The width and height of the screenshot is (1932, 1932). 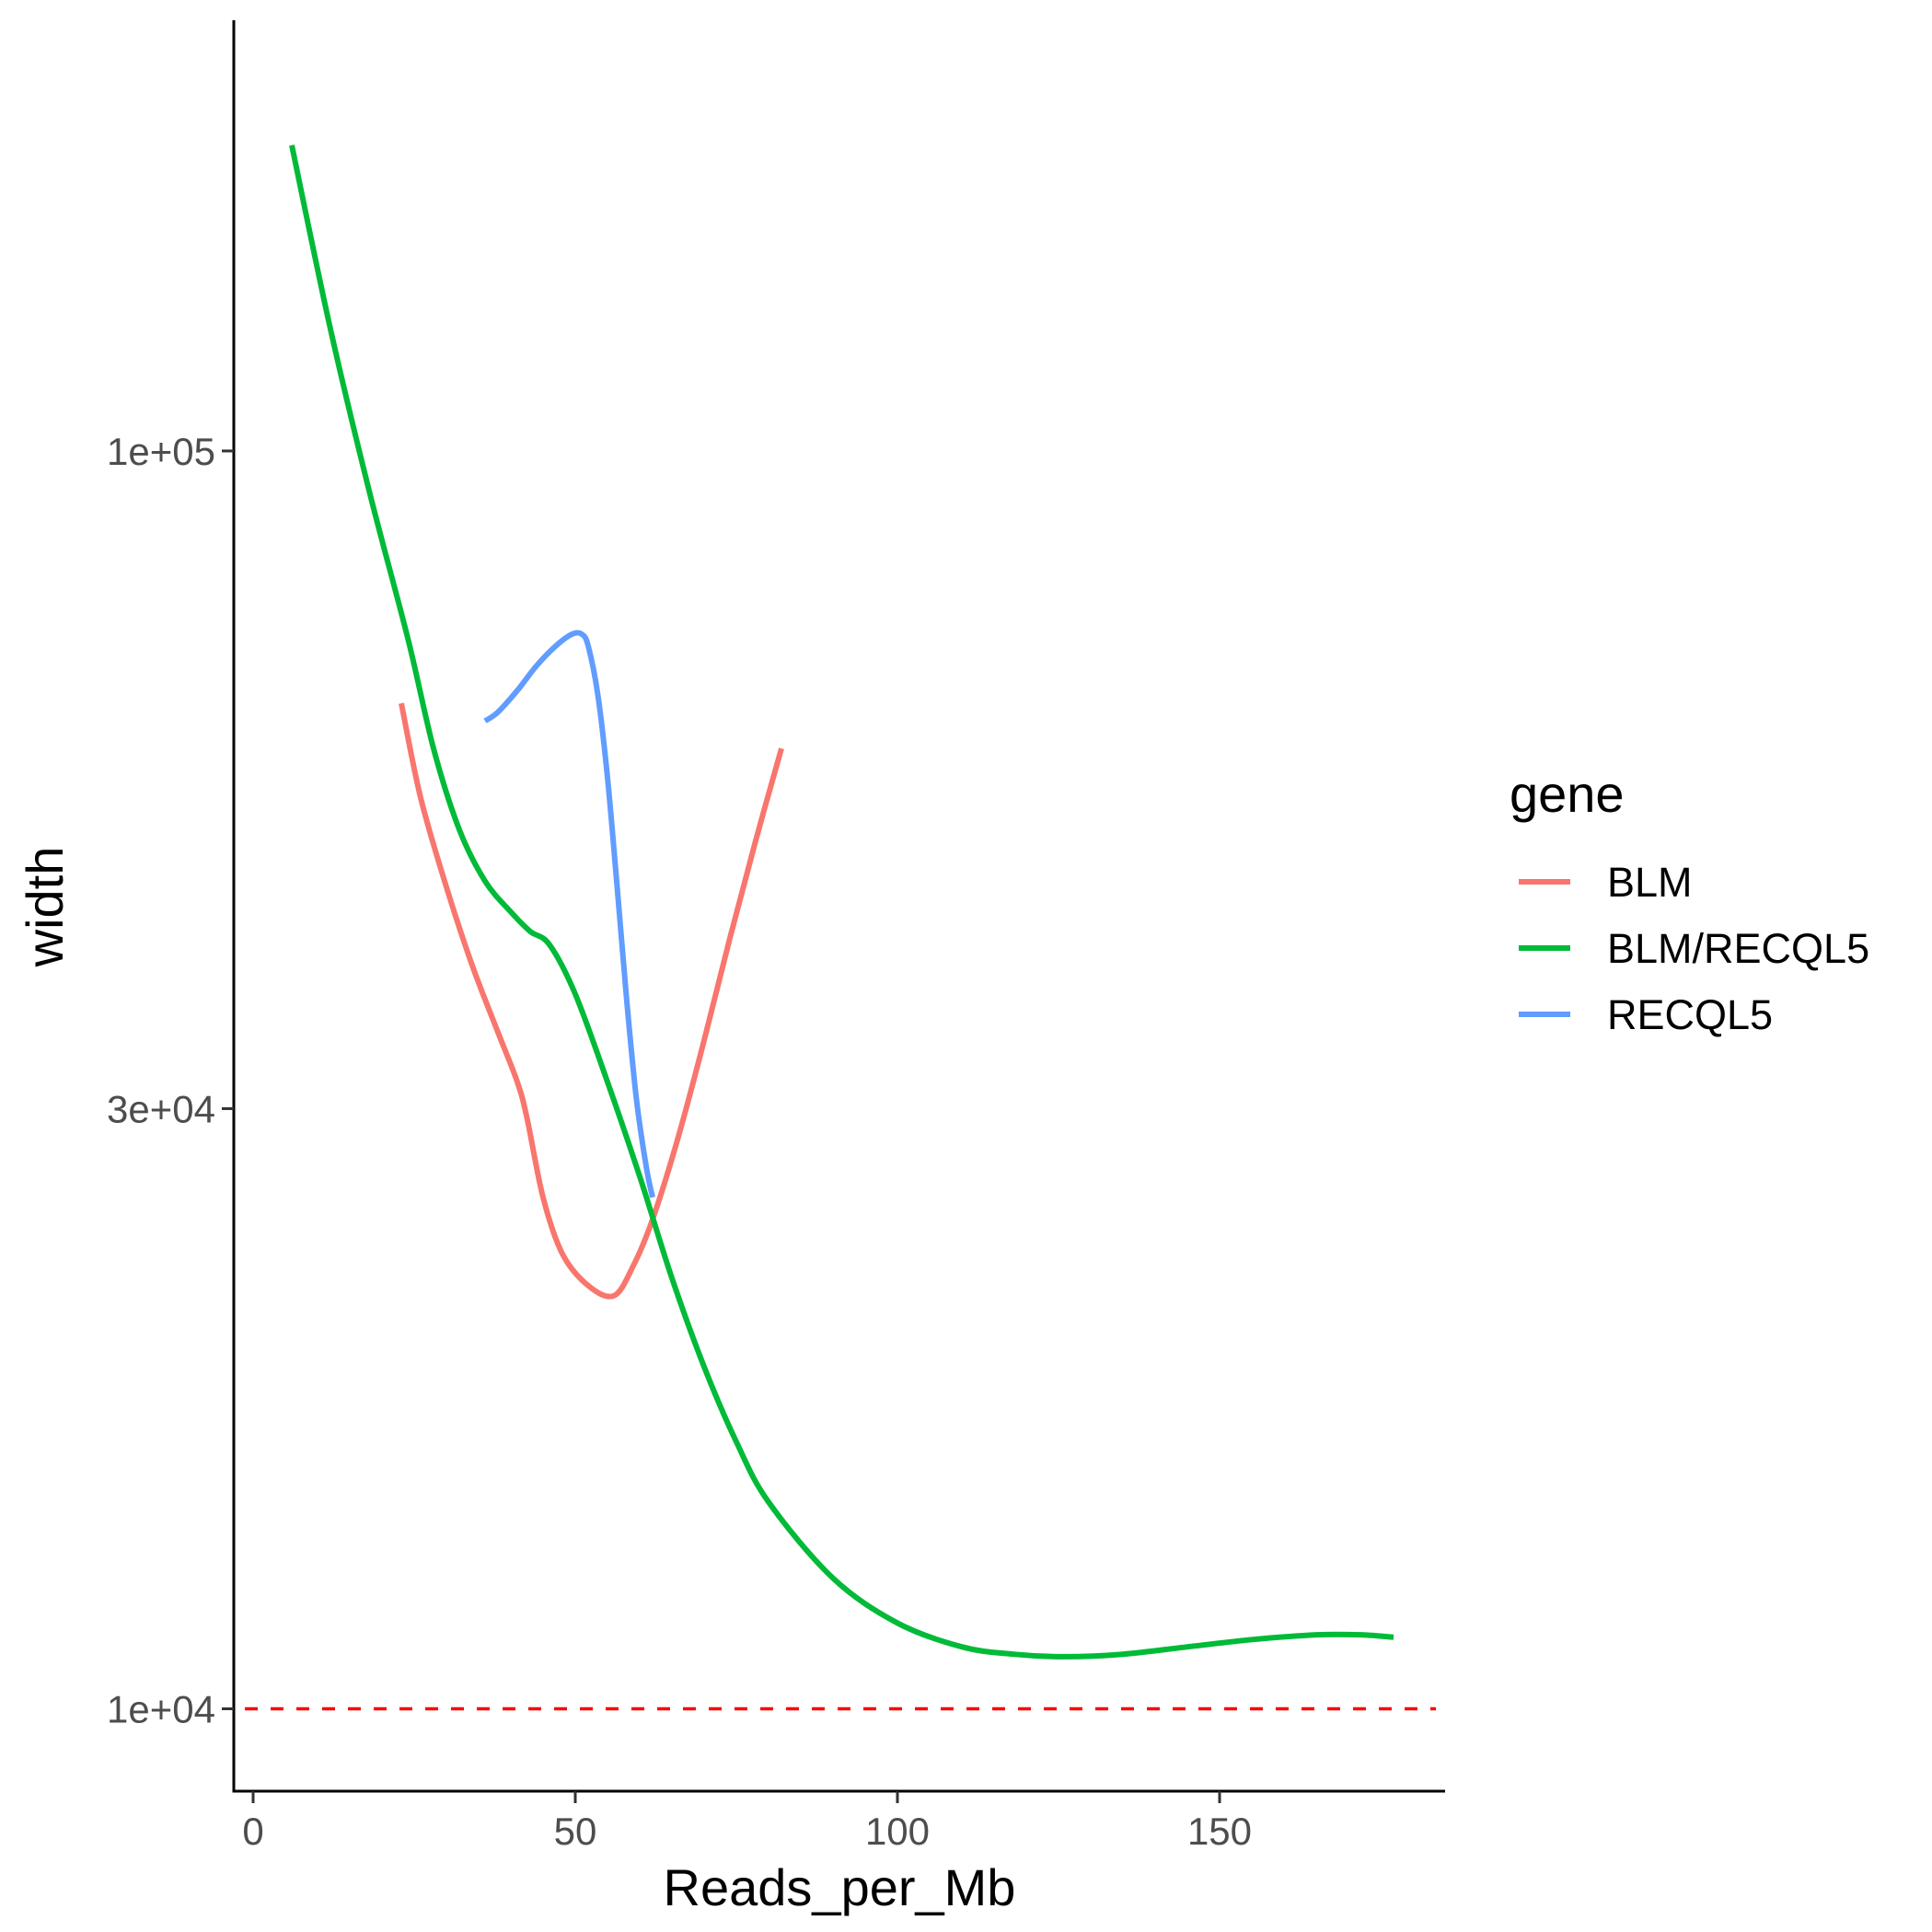 What do you see at coordinates (253, 1832) in the screenshot?
I see `x-tick-label: 0` at bounding box center [253, 1832].